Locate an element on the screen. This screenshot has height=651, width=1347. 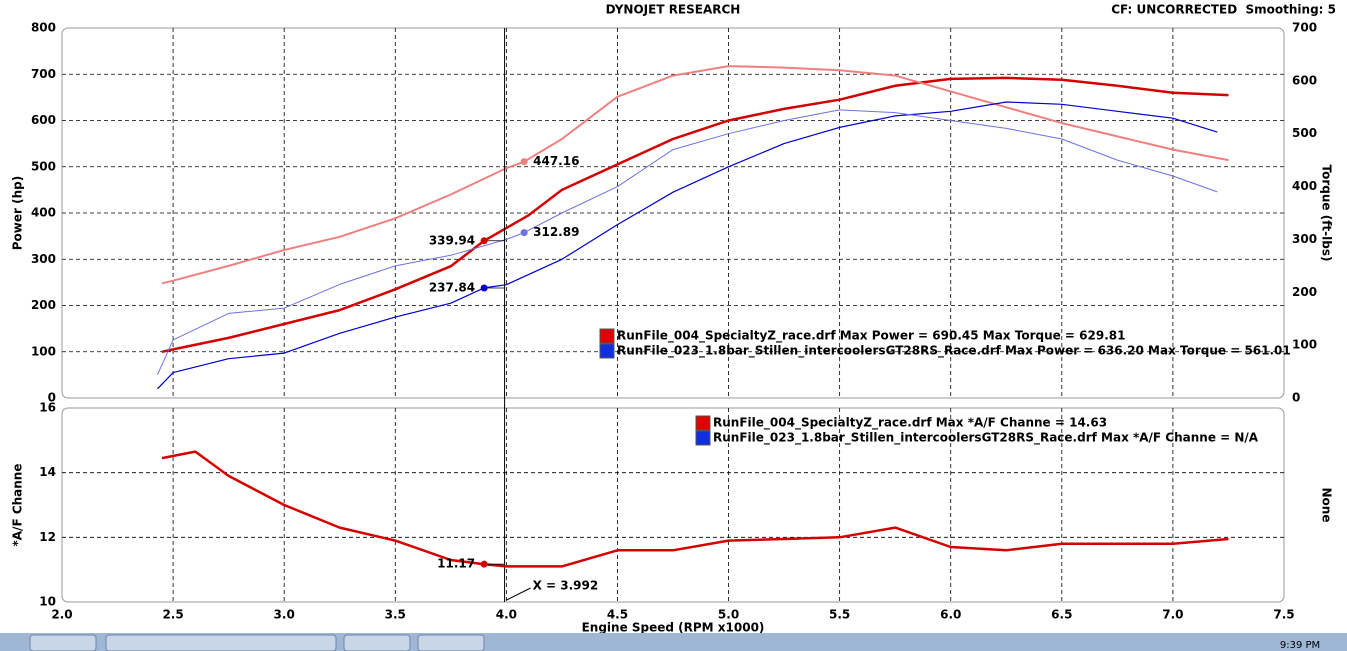
y2-axis-title: Torque (ft-lbs) is located at coordinates (1327, 213).